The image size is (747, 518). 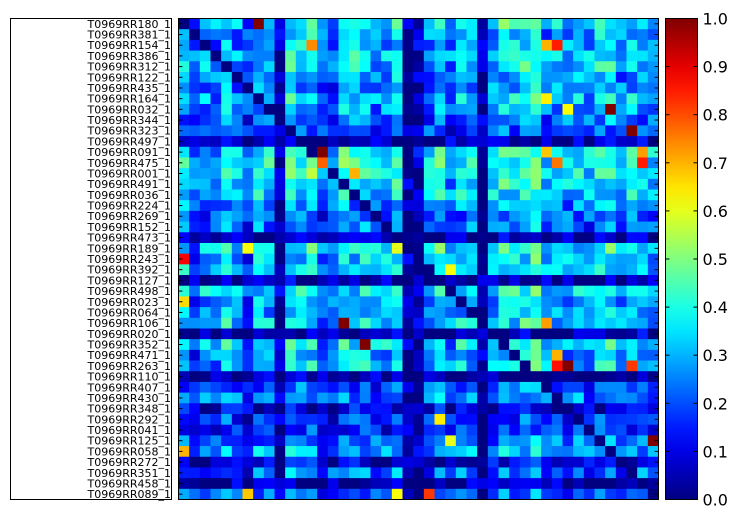 What do you see at coordinates (715, 259) in the screenshot?
I see `colorbar-tick-label: 0.5` at bounding box center [715, 259].